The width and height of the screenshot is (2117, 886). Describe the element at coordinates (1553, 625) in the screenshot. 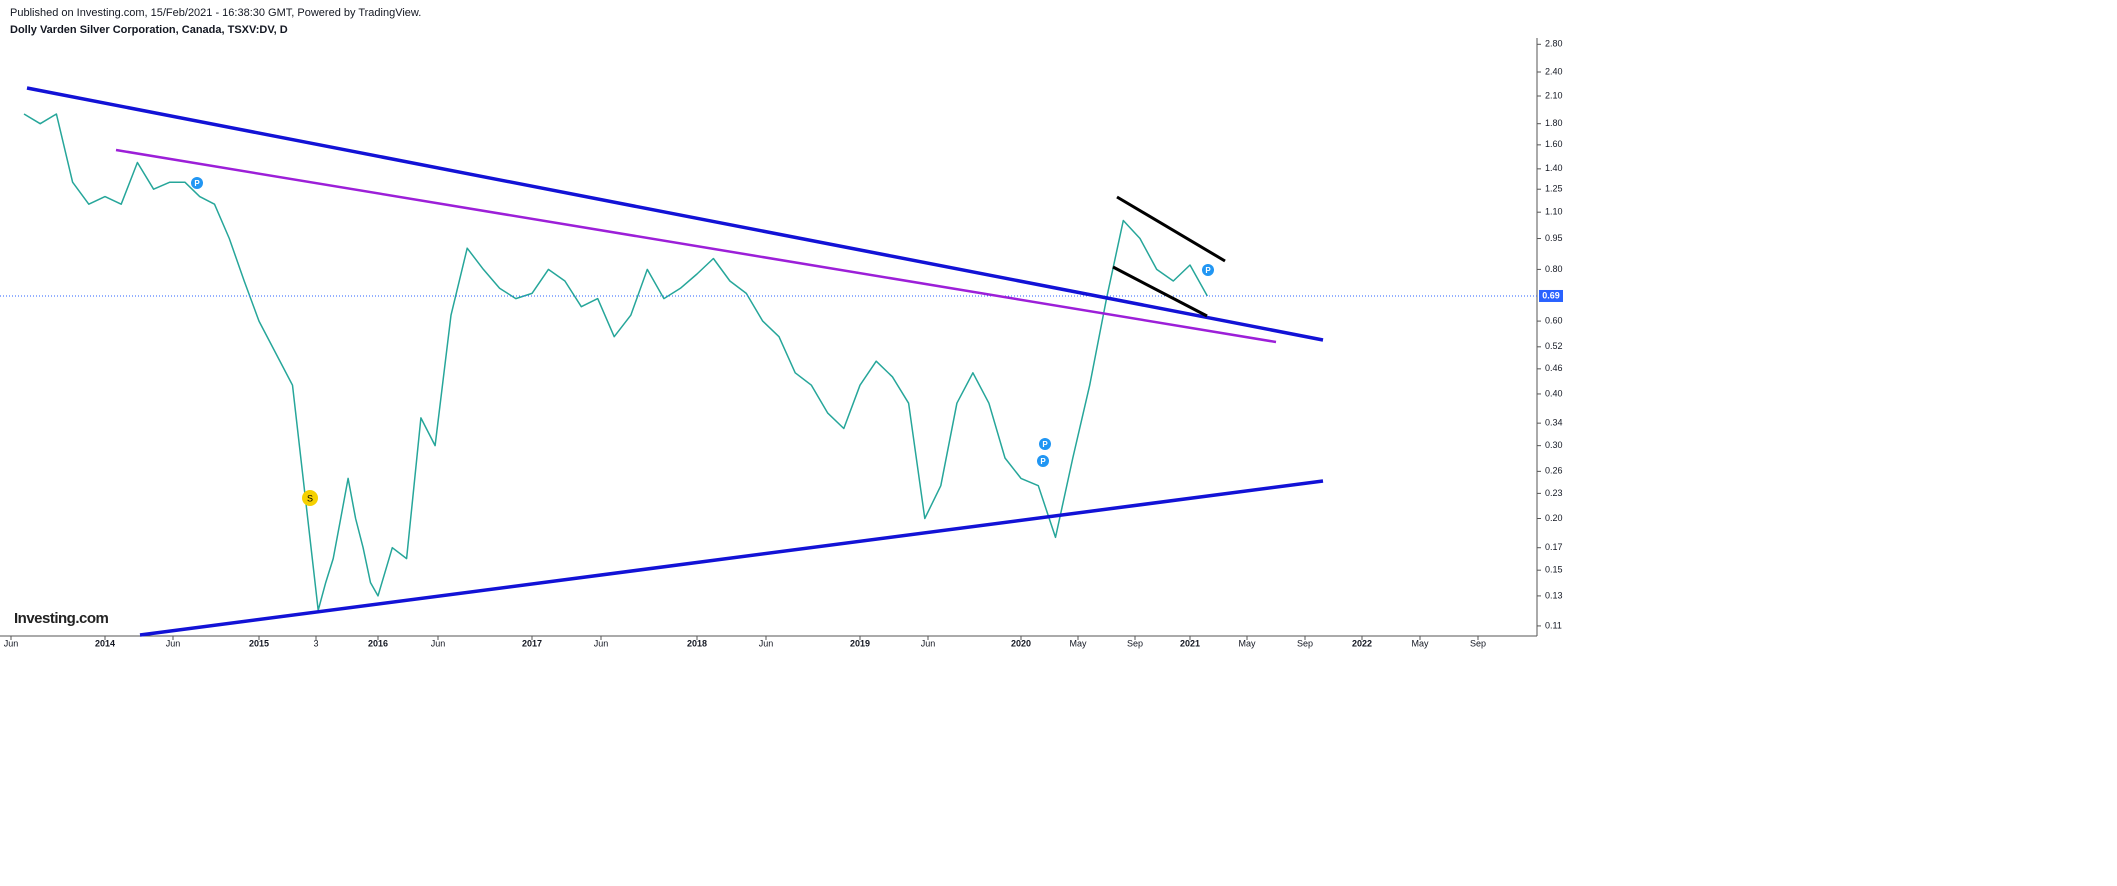

I see `y-tick-label: 0.11` at that location.